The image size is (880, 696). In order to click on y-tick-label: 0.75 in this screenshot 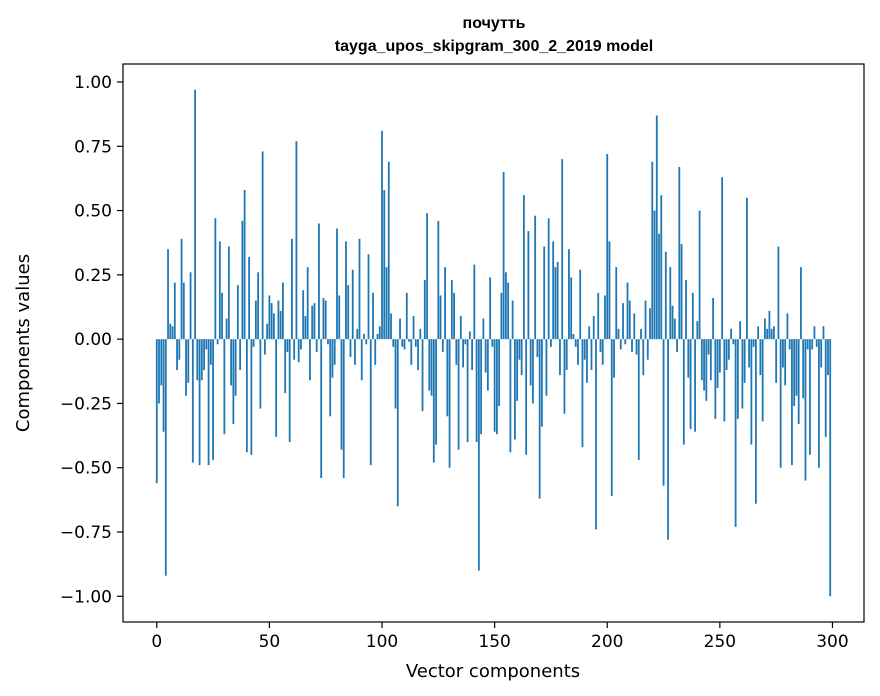, I will do `click(93, 147)`.